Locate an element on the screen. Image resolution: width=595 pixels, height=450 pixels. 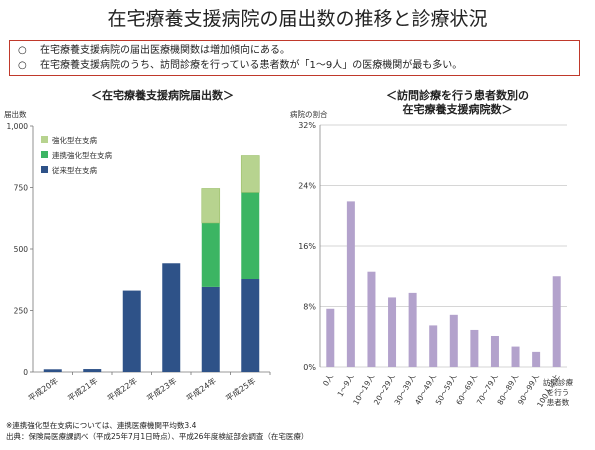
x-axis-title-line: 患者数 is located at coordinates (558, 402).